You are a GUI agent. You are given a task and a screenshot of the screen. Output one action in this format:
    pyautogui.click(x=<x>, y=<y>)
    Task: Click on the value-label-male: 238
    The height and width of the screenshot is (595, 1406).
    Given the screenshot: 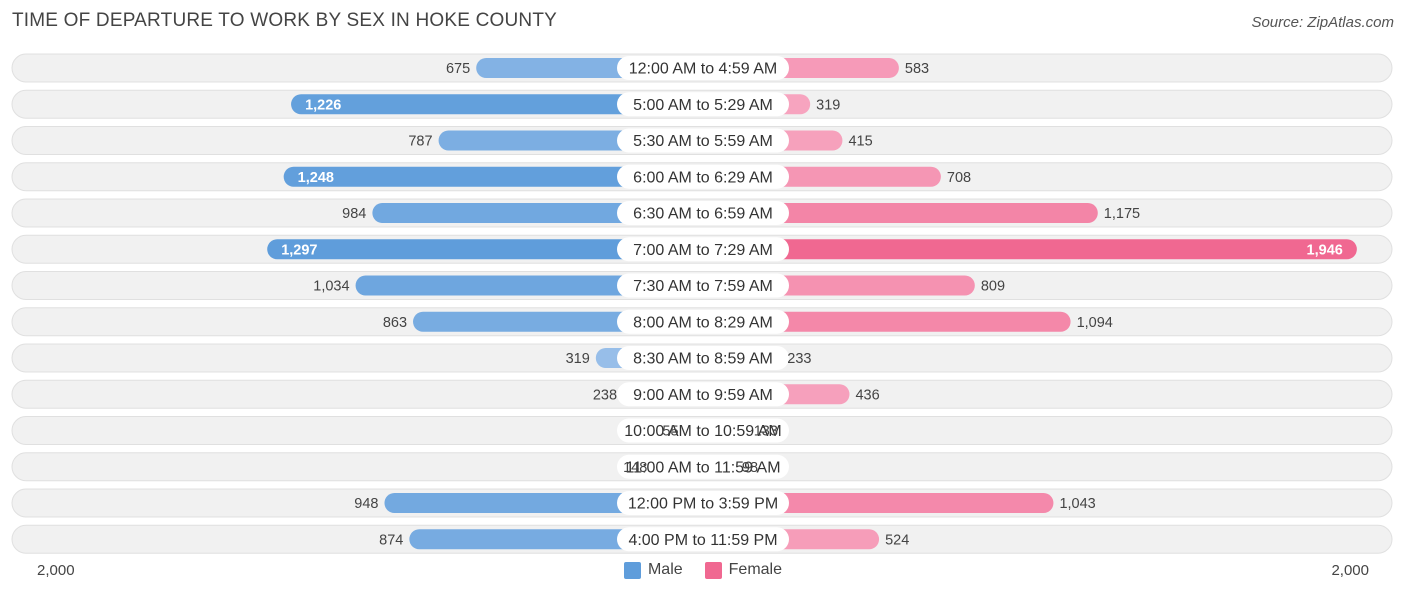 What is the action you would take?
    pyautogui.click(x=605, y=395)
    